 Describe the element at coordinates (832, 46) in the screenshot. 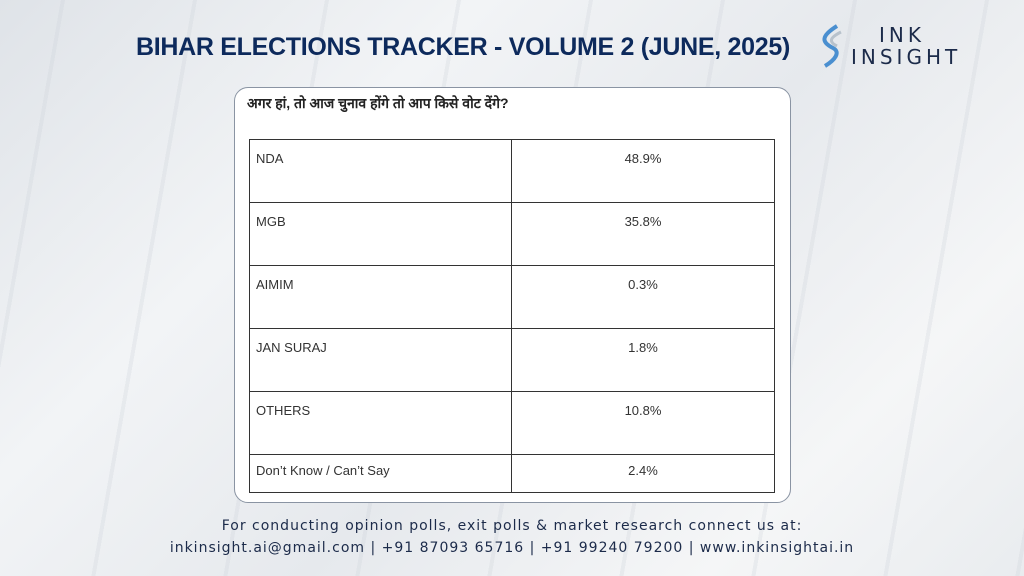

I see `logo-swoosh-icon` at that location.